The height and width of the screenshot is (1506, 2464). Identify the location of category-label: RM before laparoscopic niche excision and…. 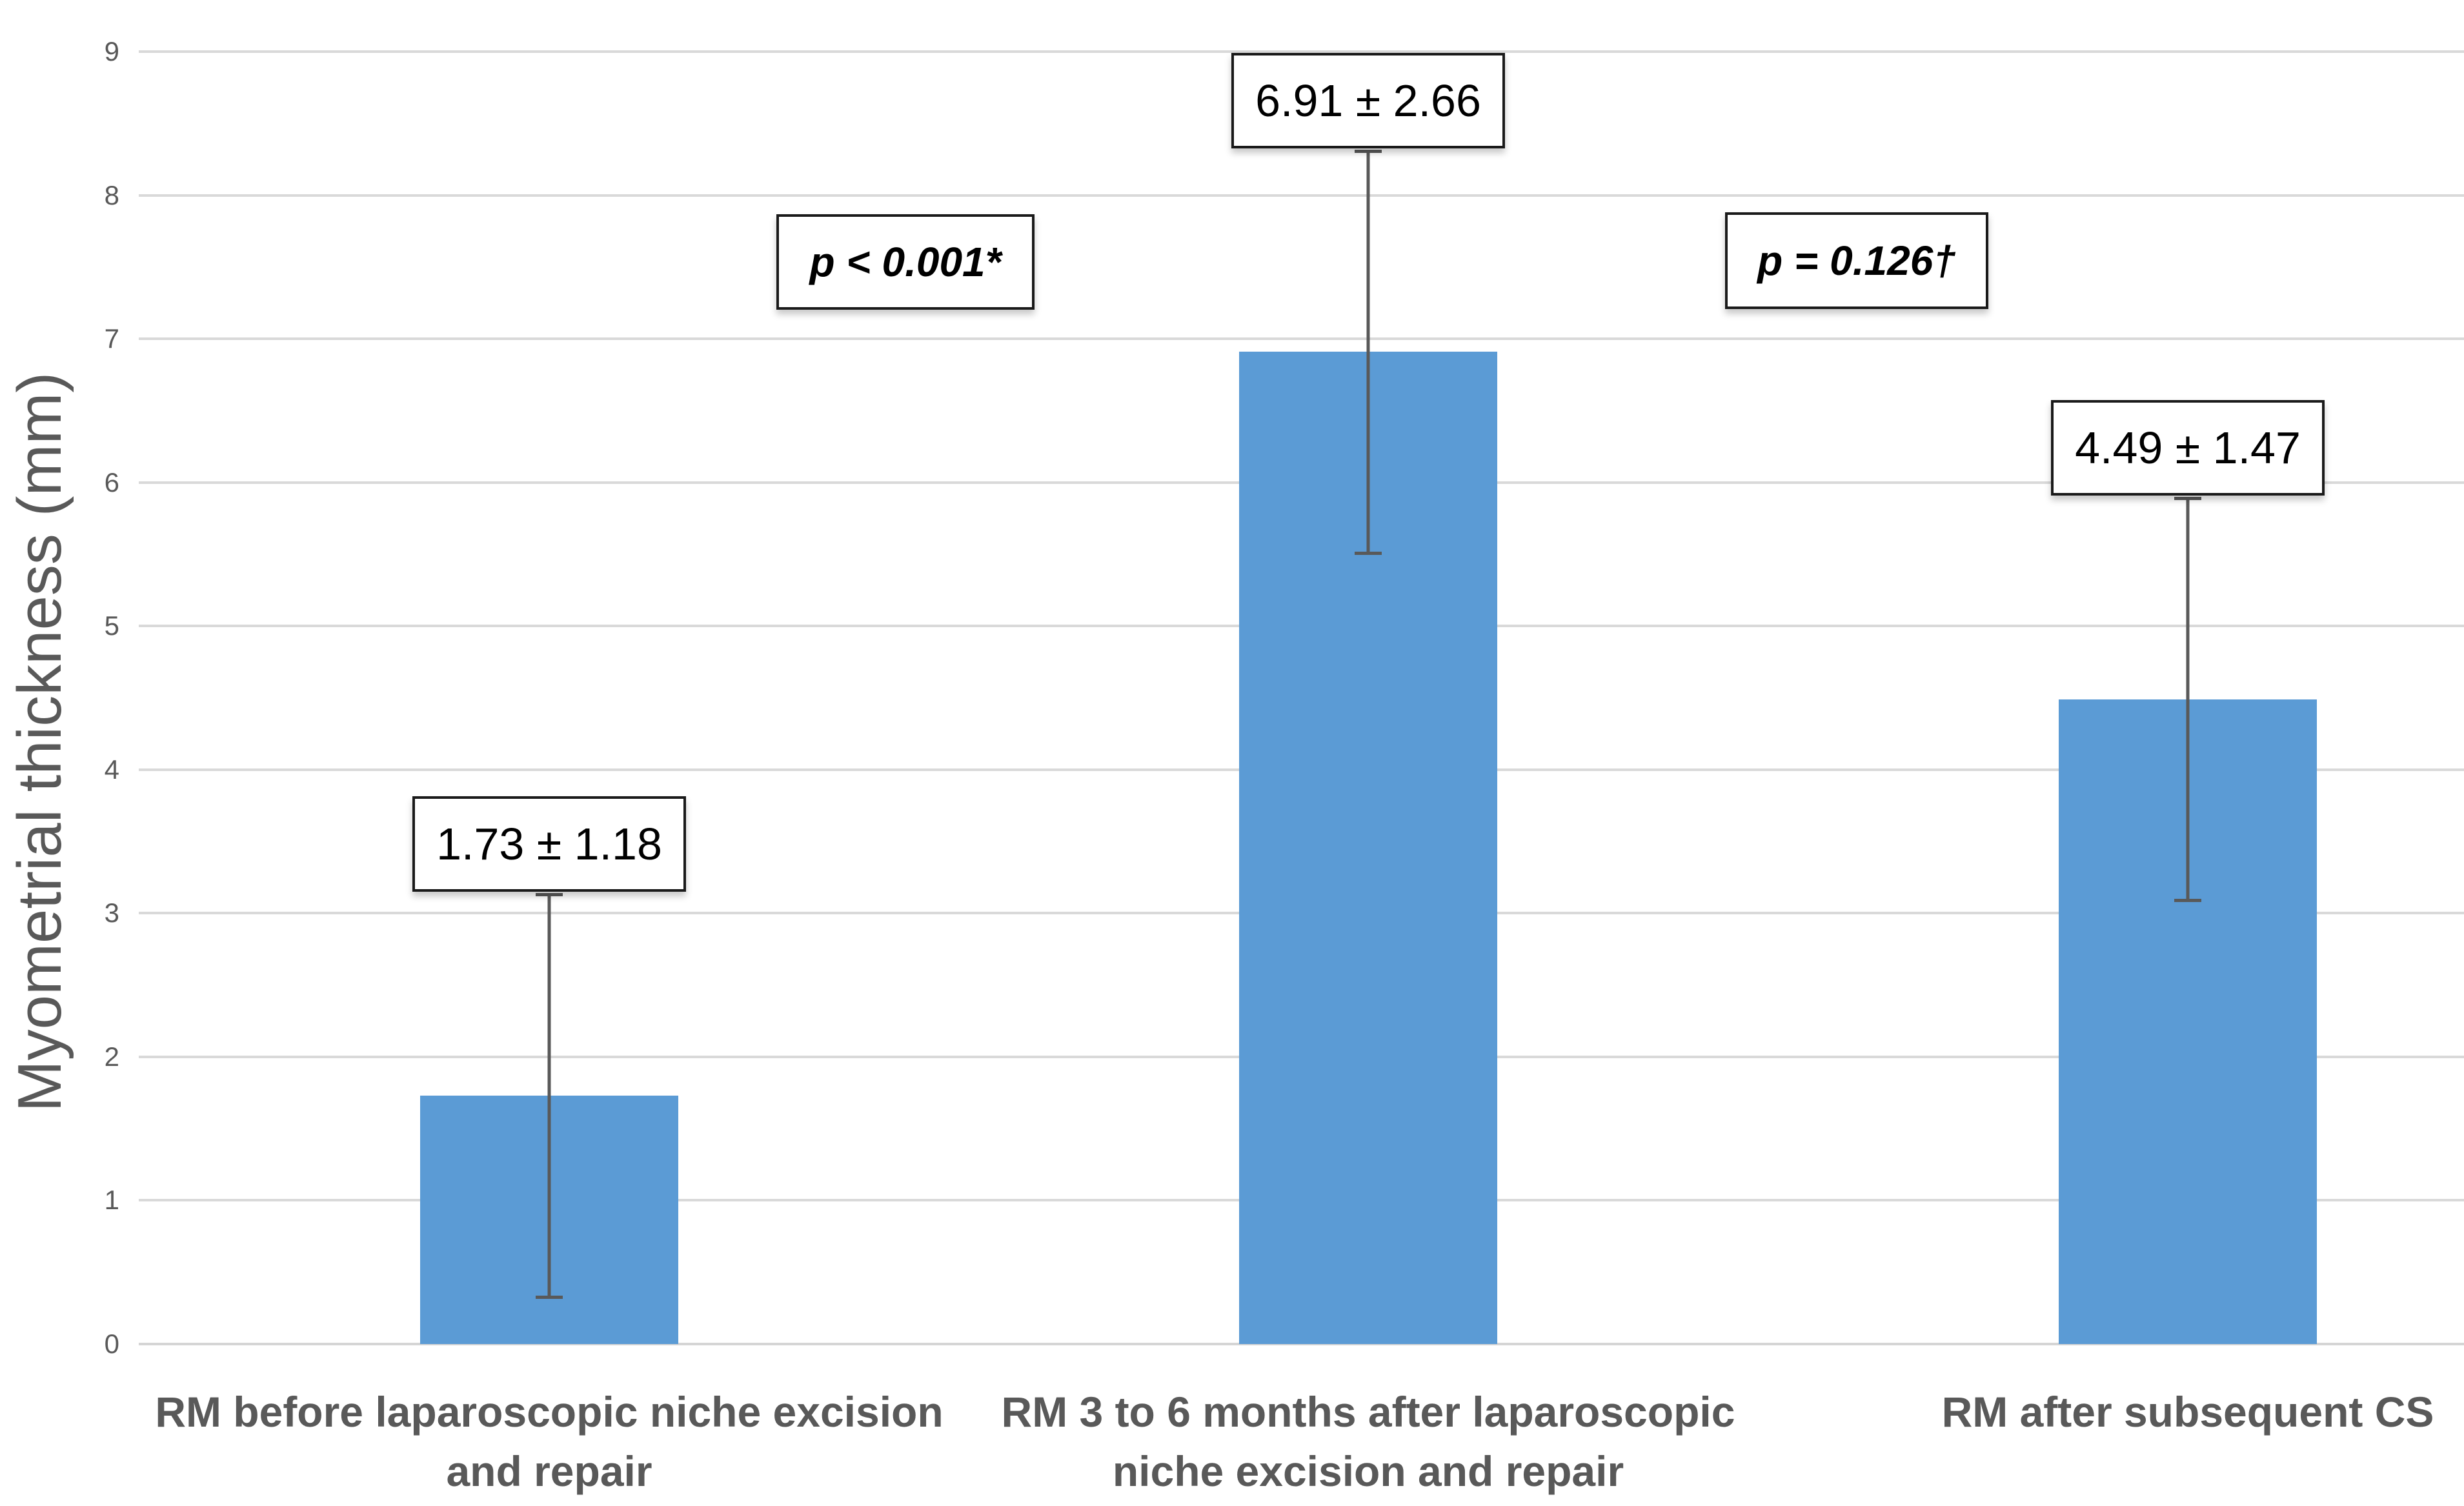
(549, 1442).